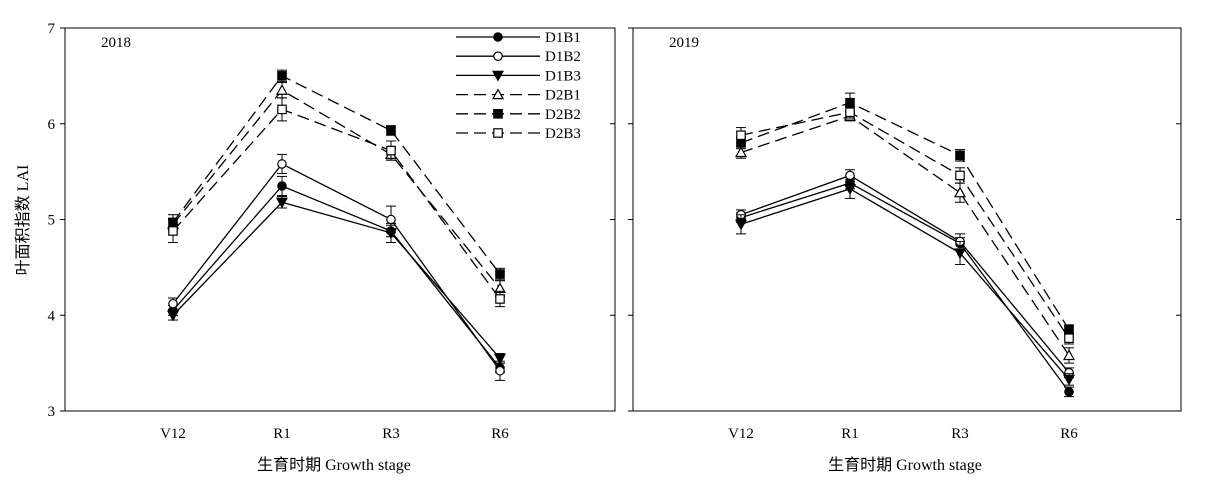 The image size is (1209, 485). I want to click on legend-label: D2B1, so click(563, 96).